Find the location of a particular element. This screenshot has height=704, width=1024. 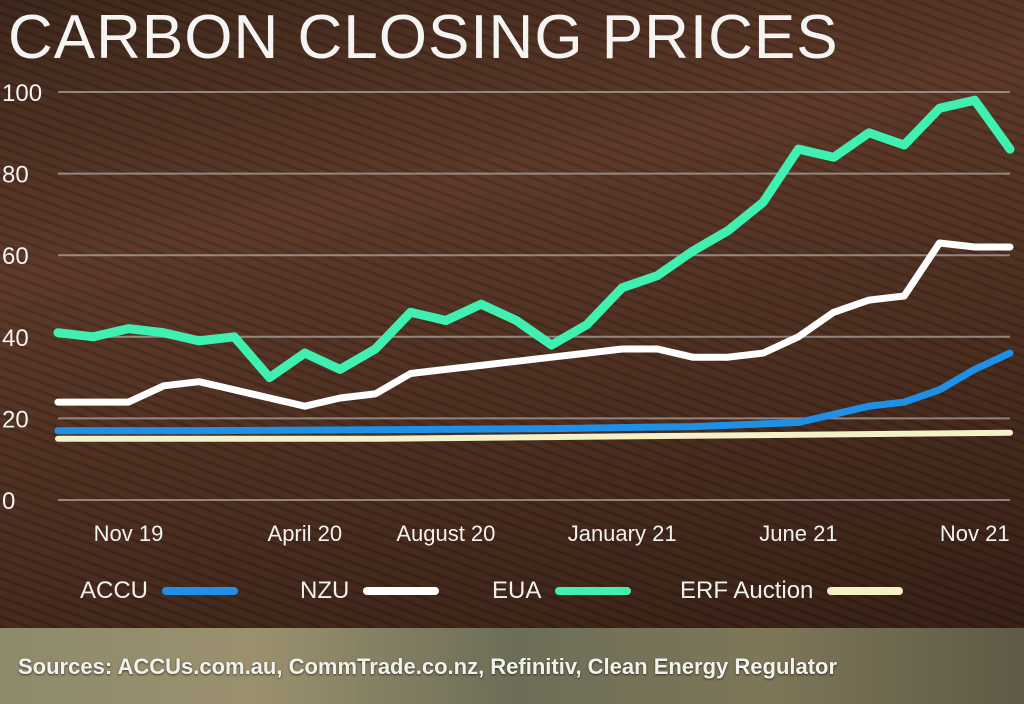

legend-item-accu: ACCU is located at coordinates (159, 591).